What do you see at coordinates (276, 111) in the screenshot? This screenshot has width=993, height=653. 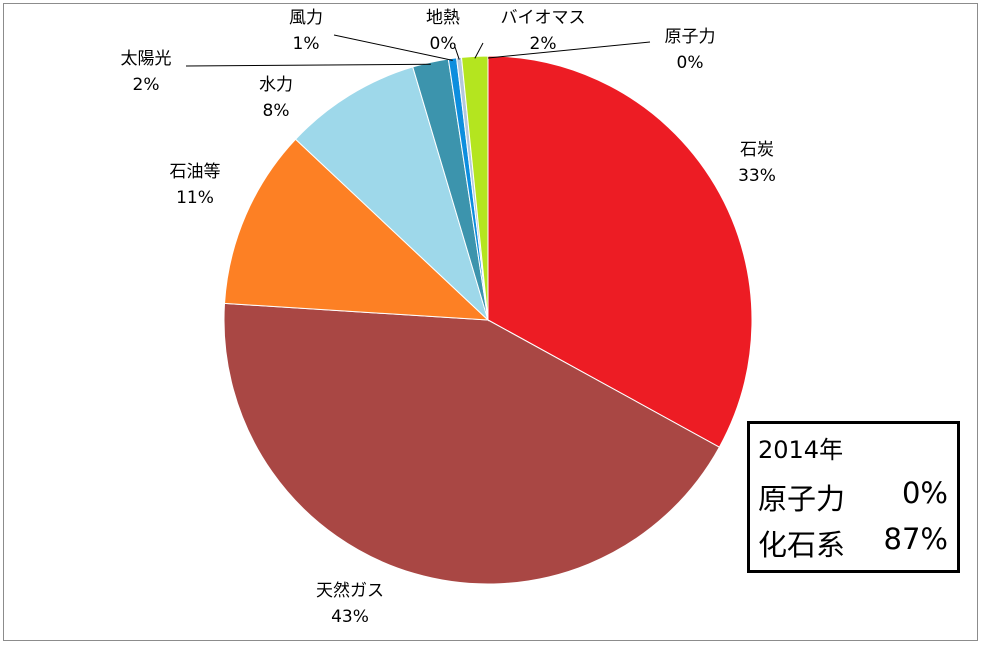 I see `slice-pct-3: 8%` at bounding box center [276, 111].